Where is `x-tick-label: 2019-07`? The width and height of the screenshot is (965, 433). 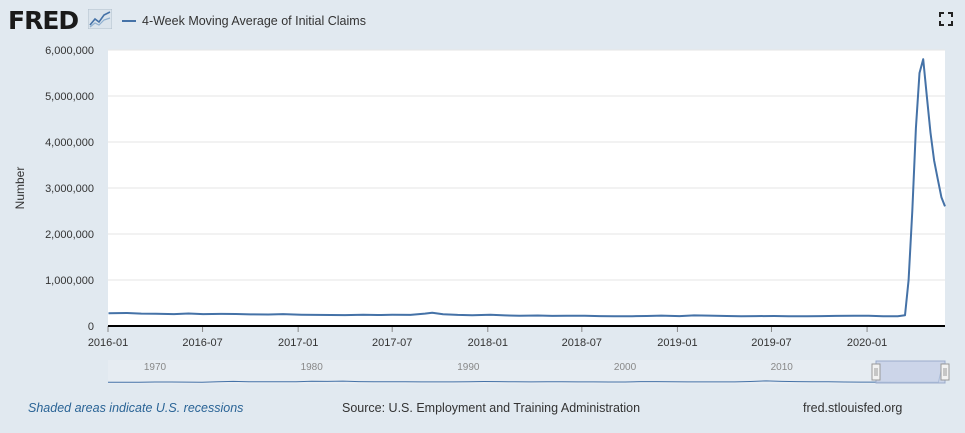
x-tick-label: 2019-07 is located at coordinates (771, 343).